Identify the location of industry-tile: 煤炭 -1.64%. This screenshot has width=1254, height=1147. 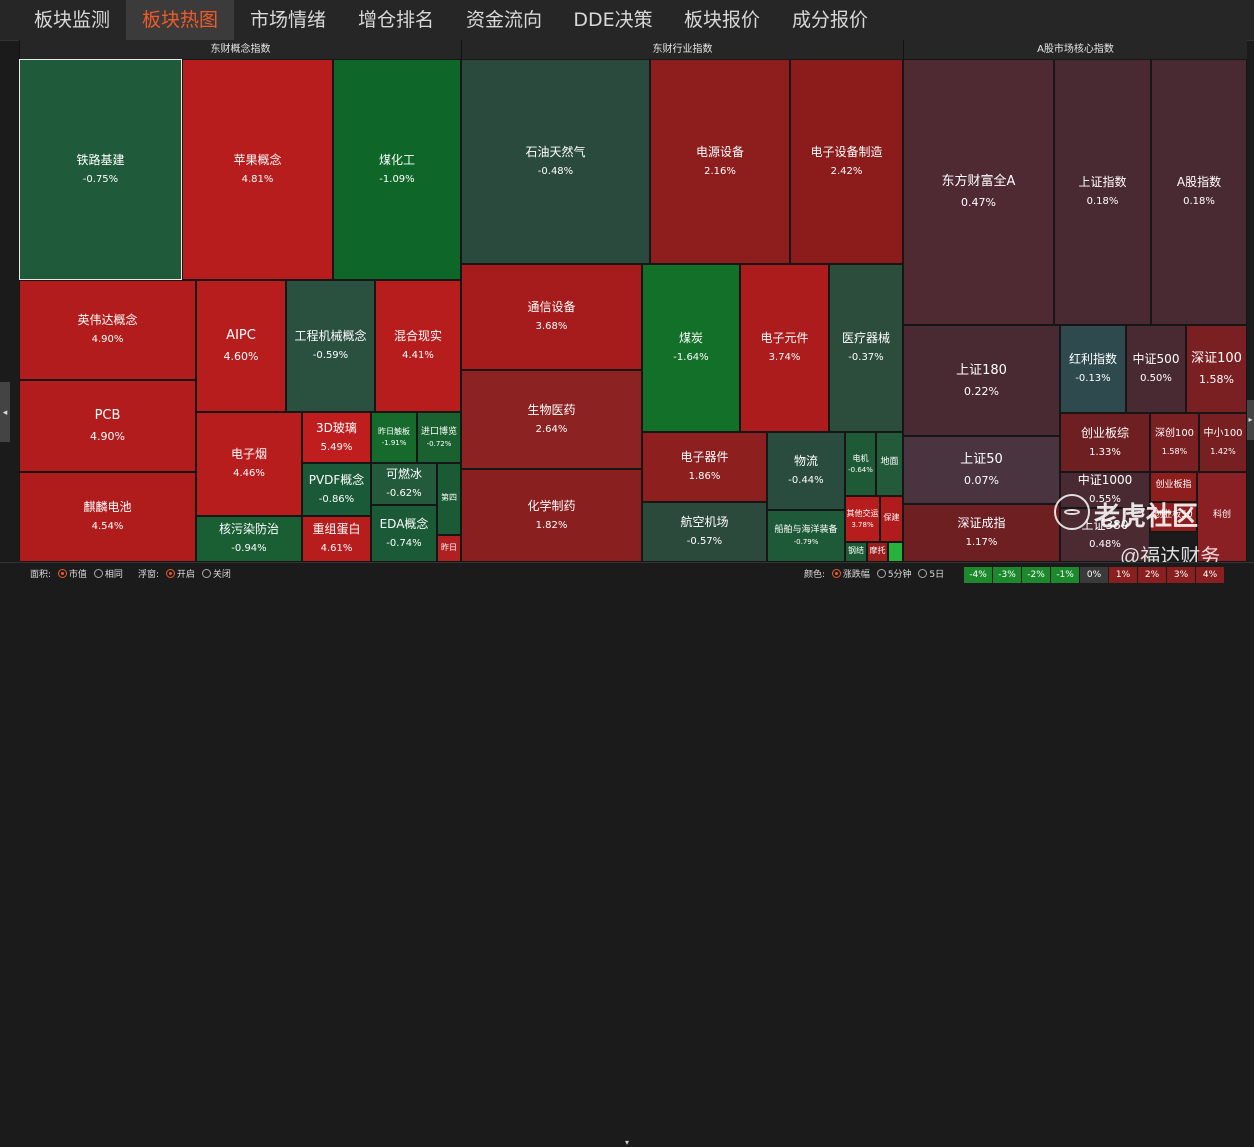
(691, 348).